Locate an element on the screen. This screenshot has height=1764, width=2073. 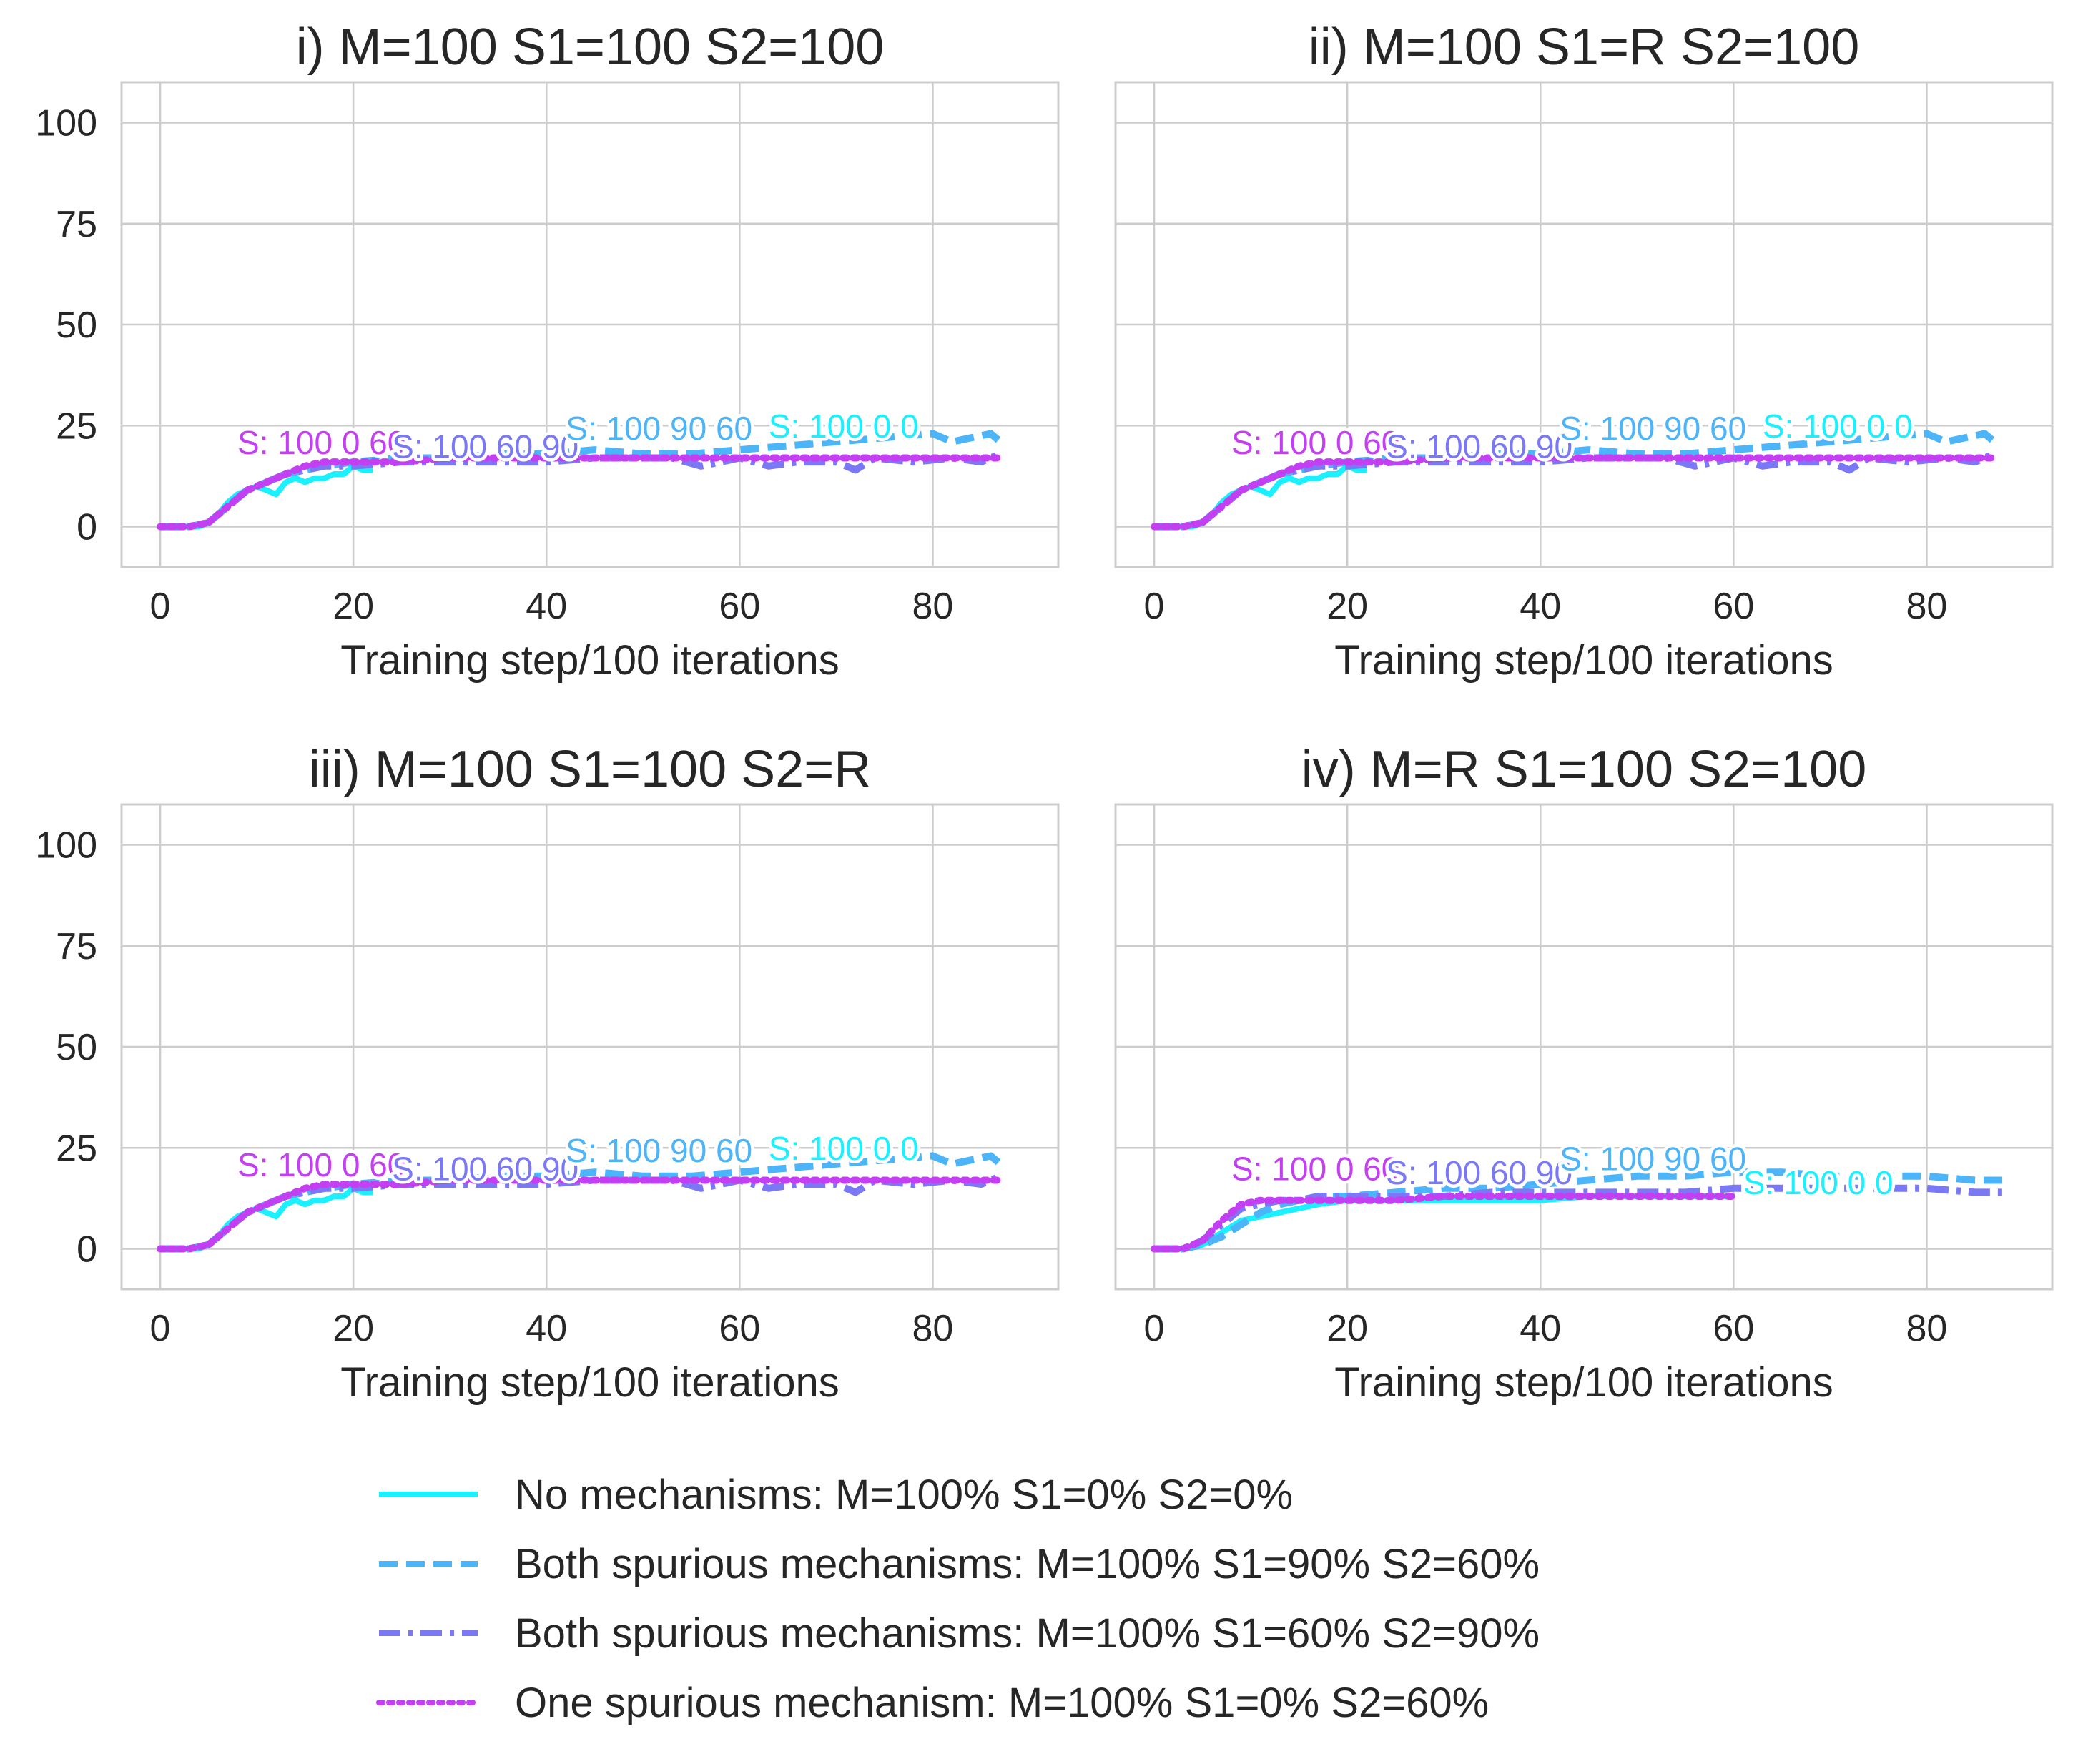
chart-title: i) M=100 S1=100 S2=100 is located at coordinates (590, 47).